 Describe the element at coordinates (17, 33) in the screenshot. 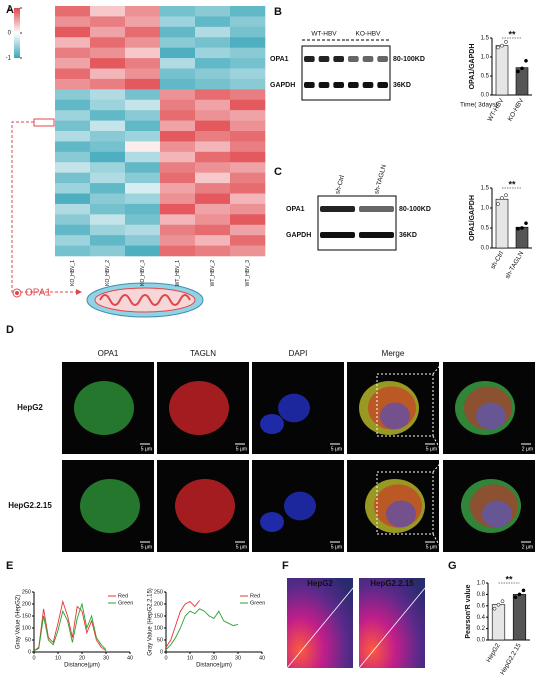

I see `legend-gradient` at that location.